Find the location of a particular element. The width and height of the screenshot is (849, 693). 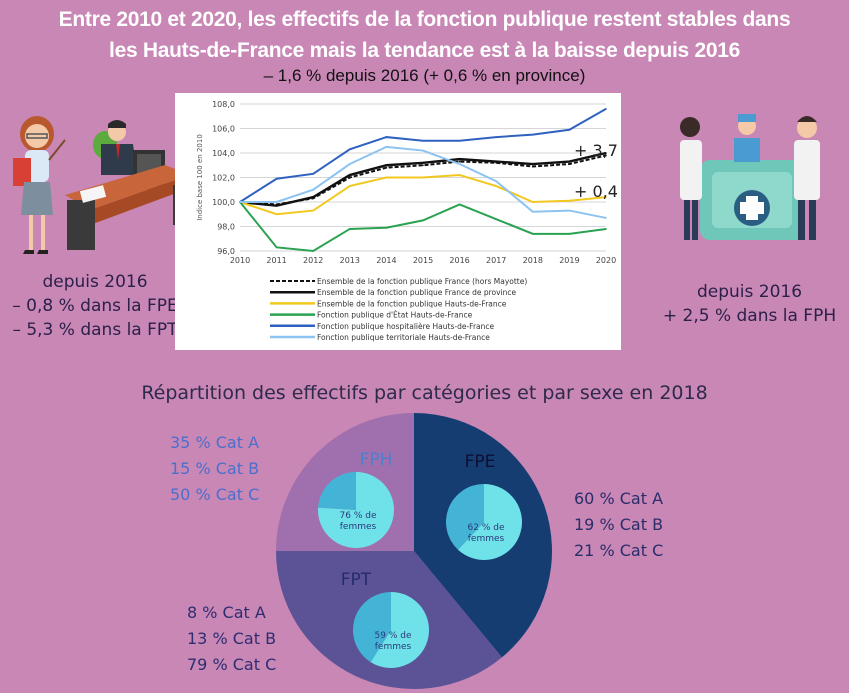

legend-label: Fonction publique d'État Hauts-de-France is located at coordinates (395, 315).